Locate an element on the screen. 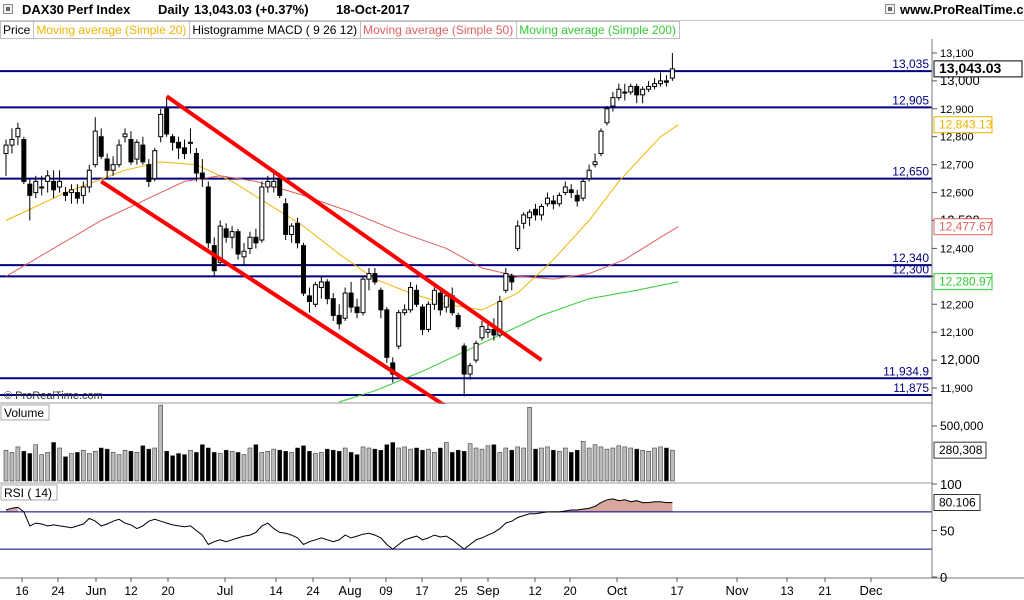  legend-ma20: Moving average (Simple 20) is located at coordinates (112, 30).